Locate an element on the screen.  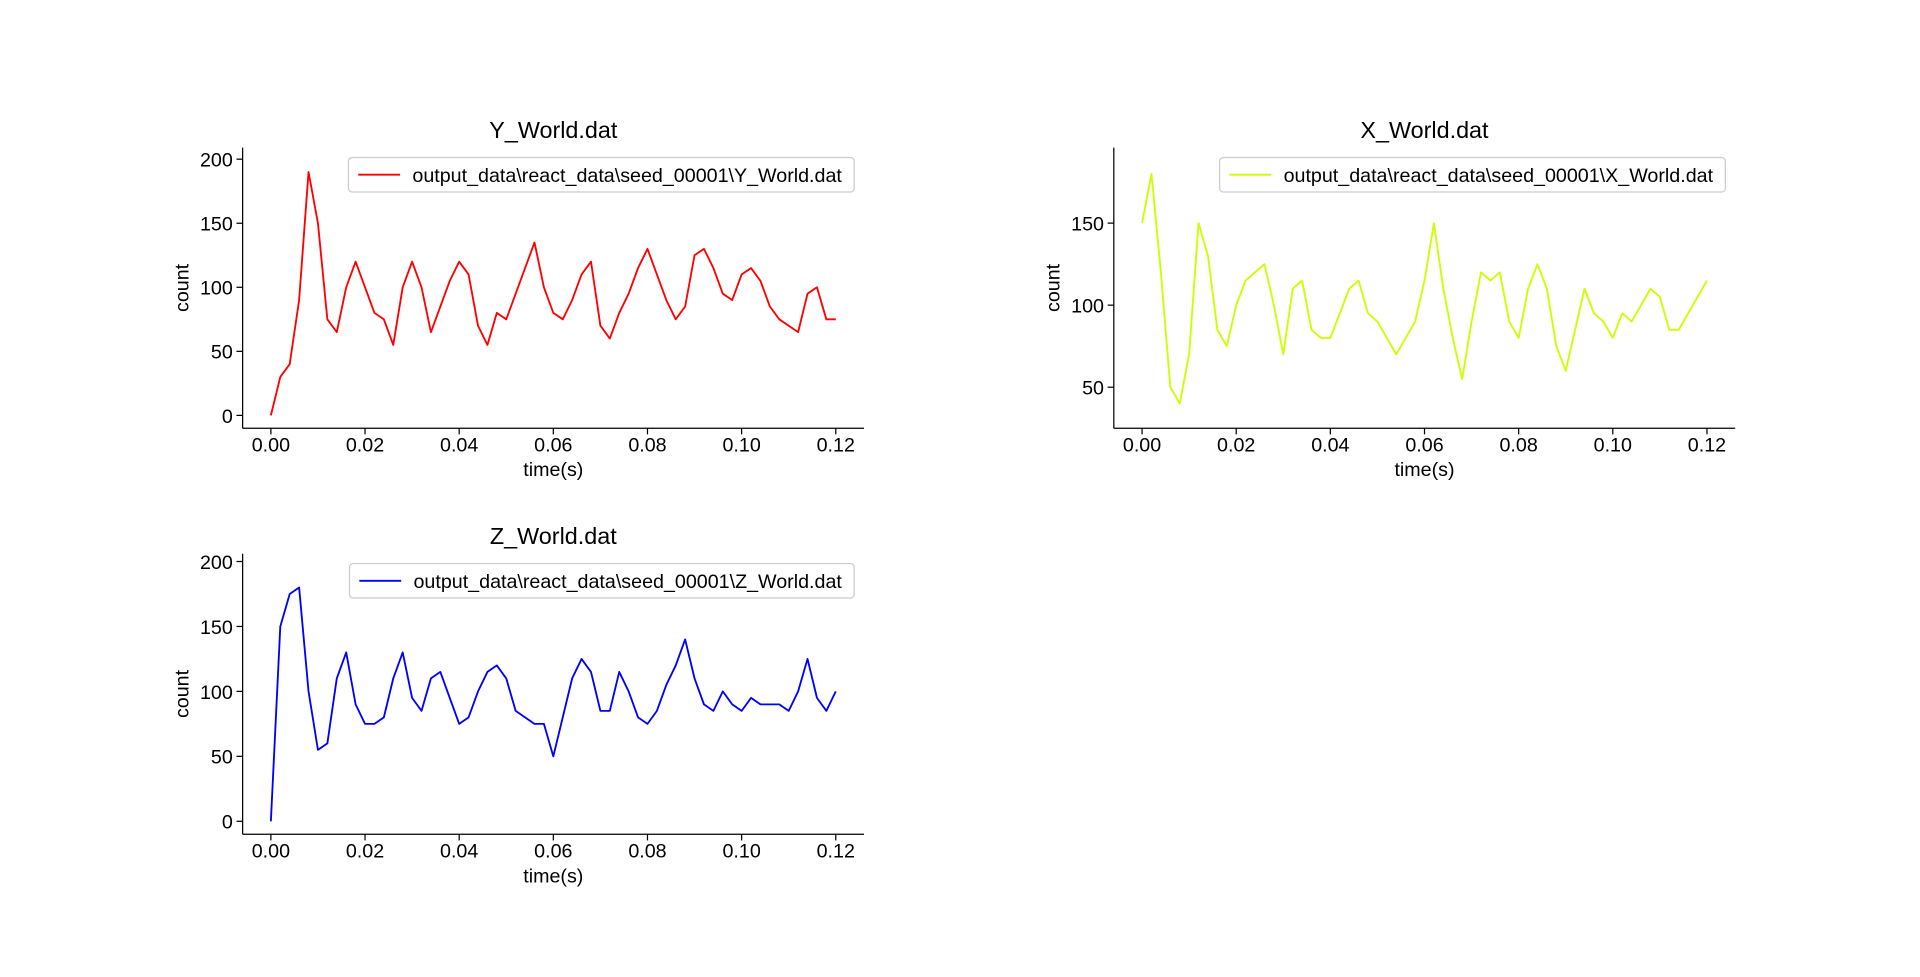
chart-title: X_World.dat is located at coordinates (1424, 130).